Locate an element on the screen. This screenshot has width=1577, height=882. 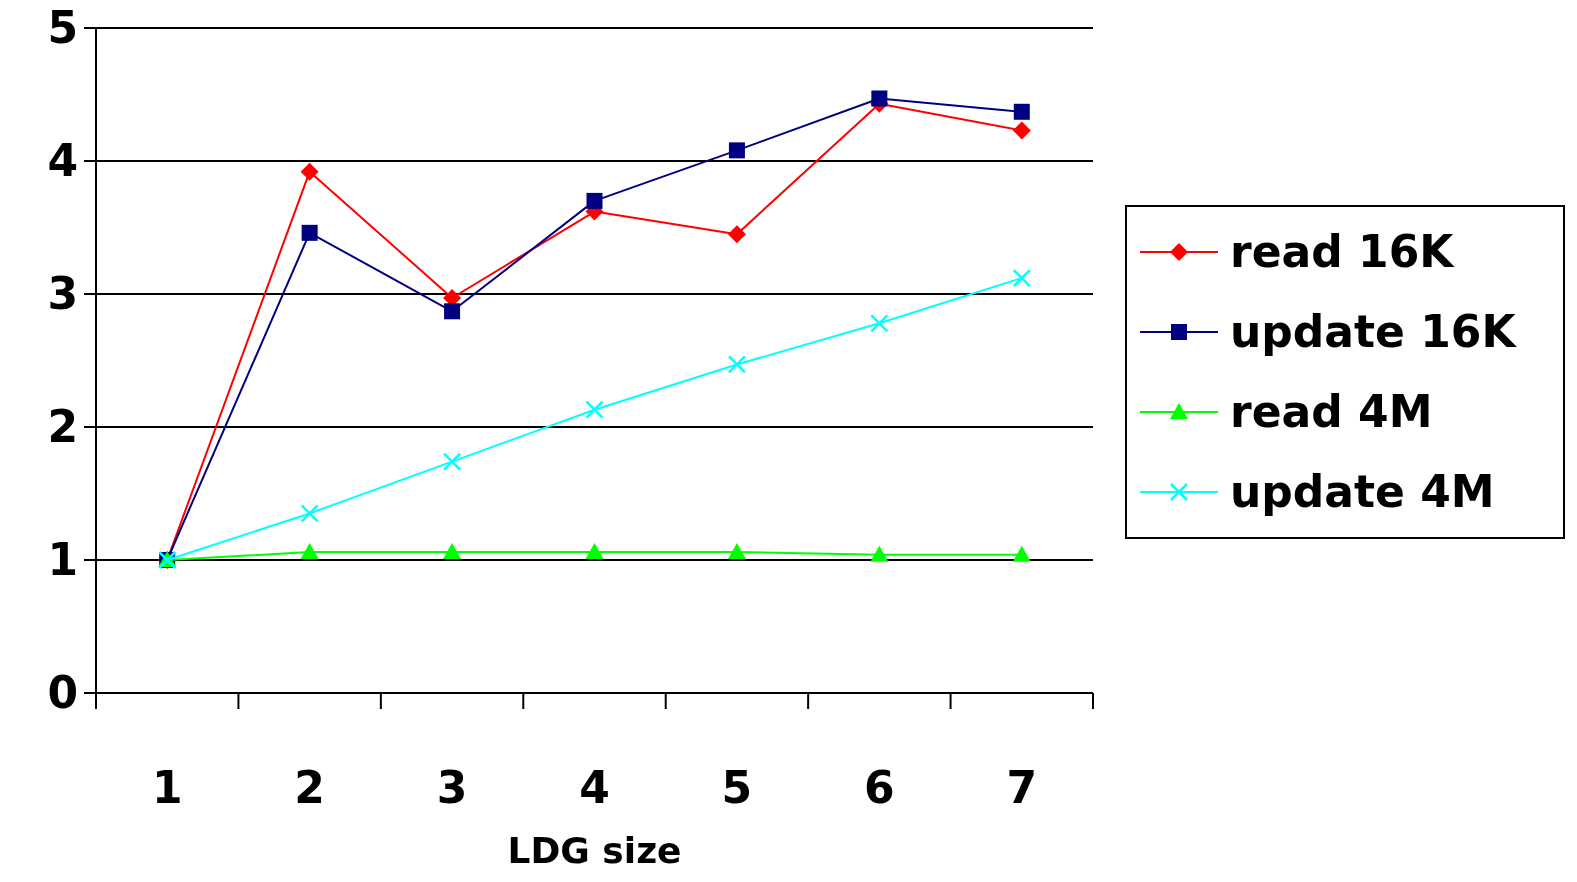
y-tick-label: 4 is located at coordinates (62, 161).